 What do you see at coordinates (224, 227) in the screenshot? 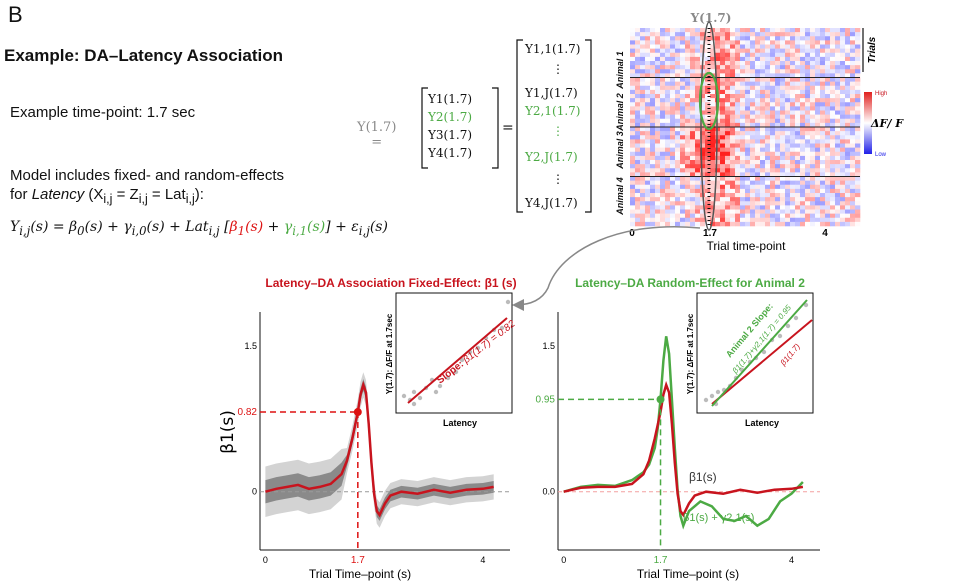
I see `eq-bracket-open: [` at bounding box center [224, 227].